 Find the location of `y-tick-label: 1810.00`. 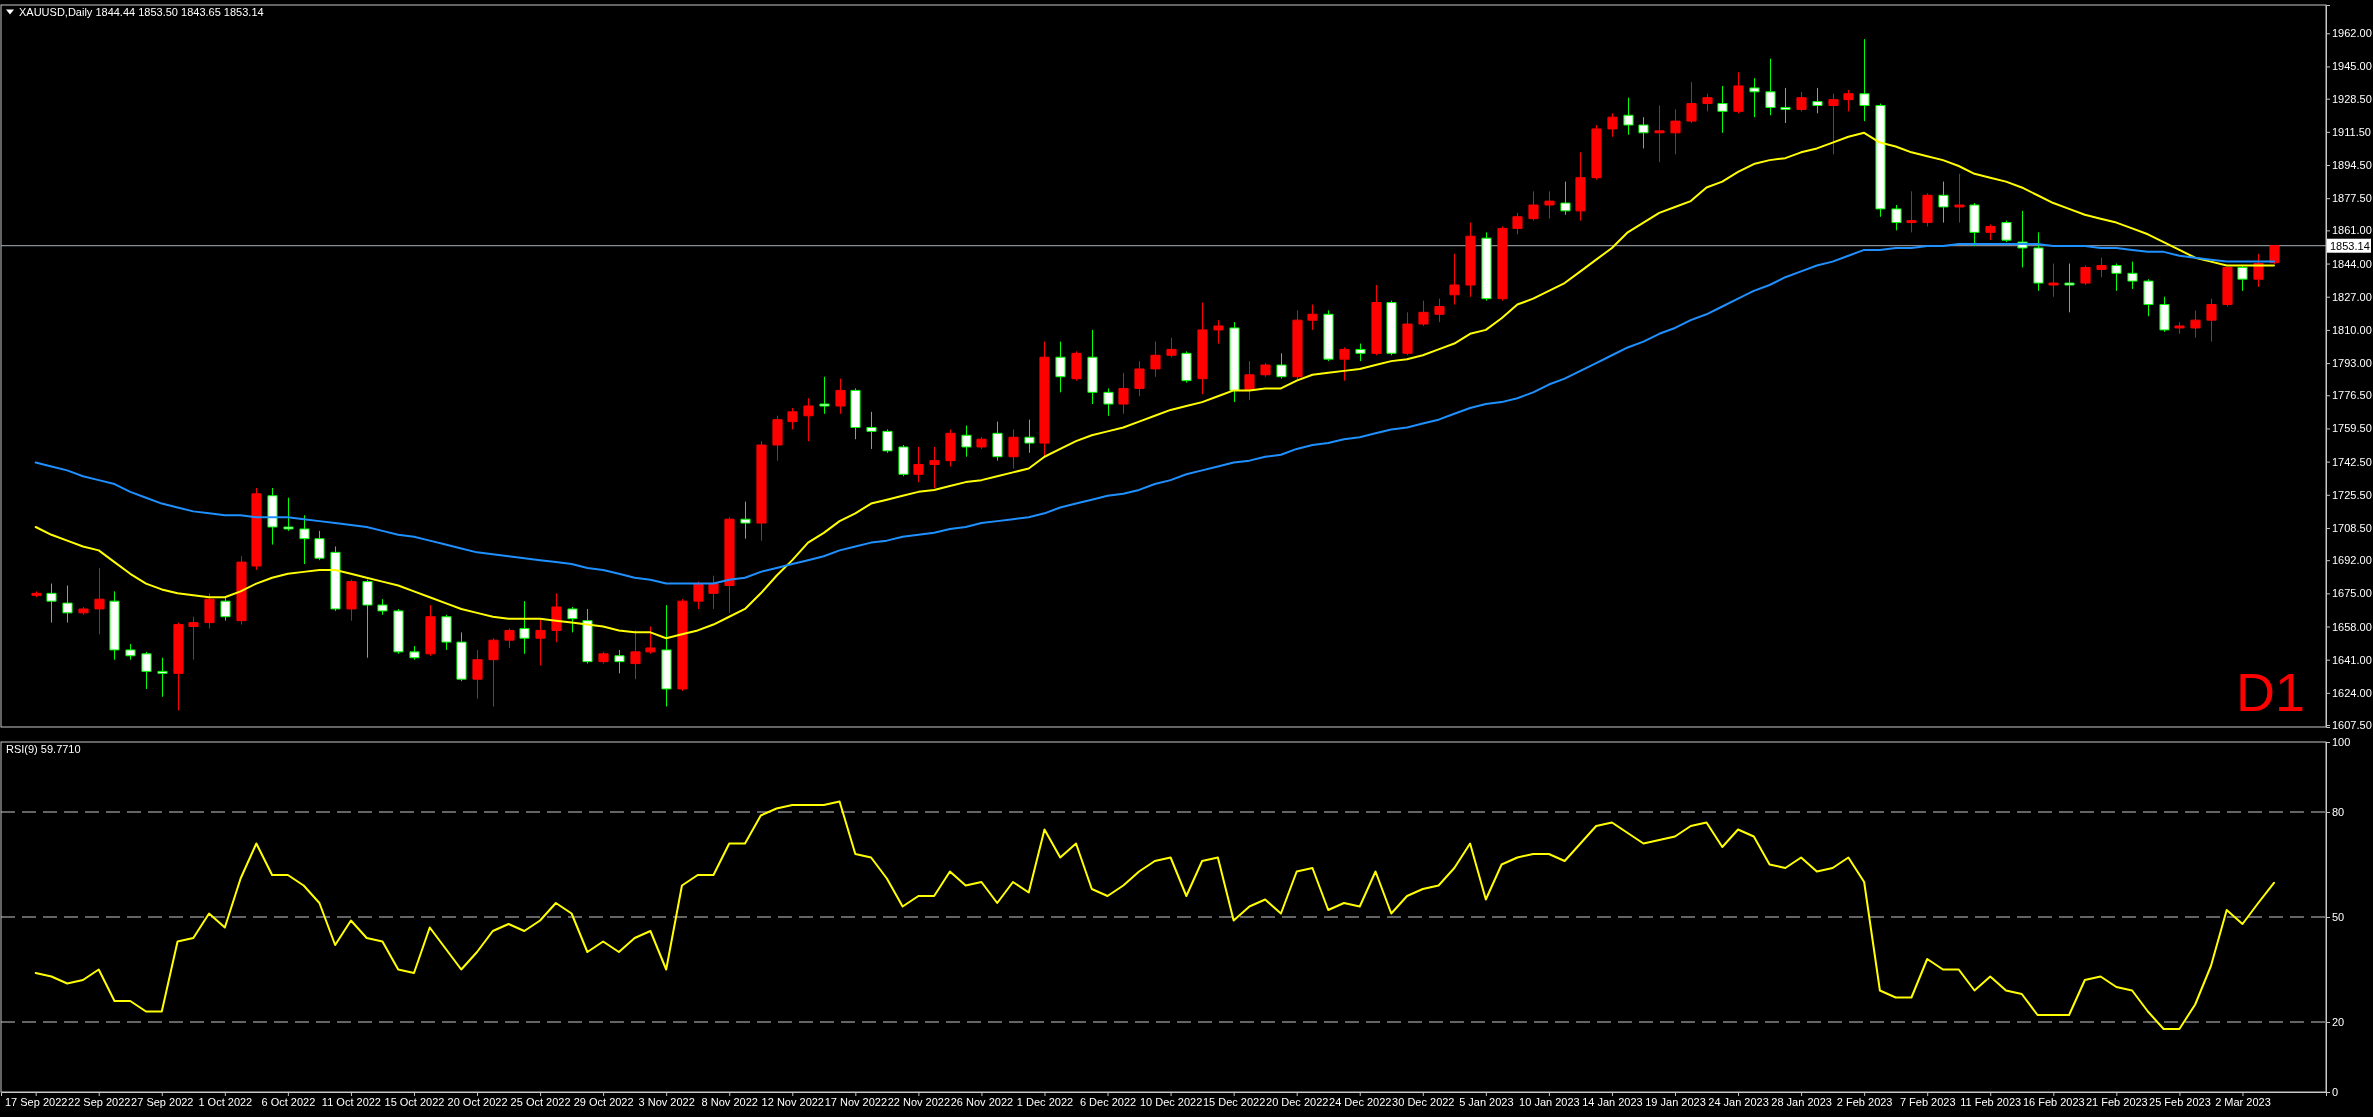

y-tick-label: 1810.00 is located at coordinates (2352, 329).